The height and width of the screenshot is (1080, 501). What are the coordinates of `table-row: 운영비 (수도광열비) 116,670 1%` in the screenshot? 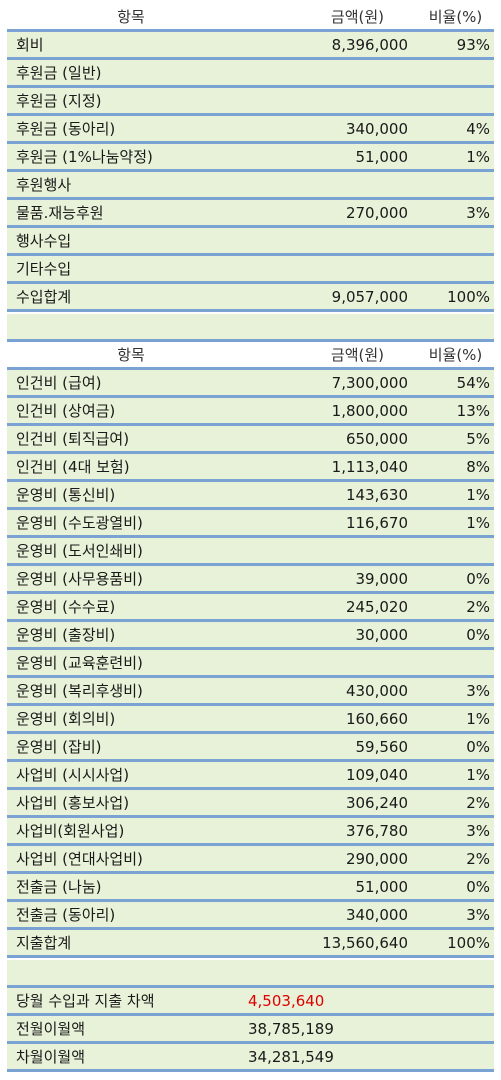 It's located at (250, 523).